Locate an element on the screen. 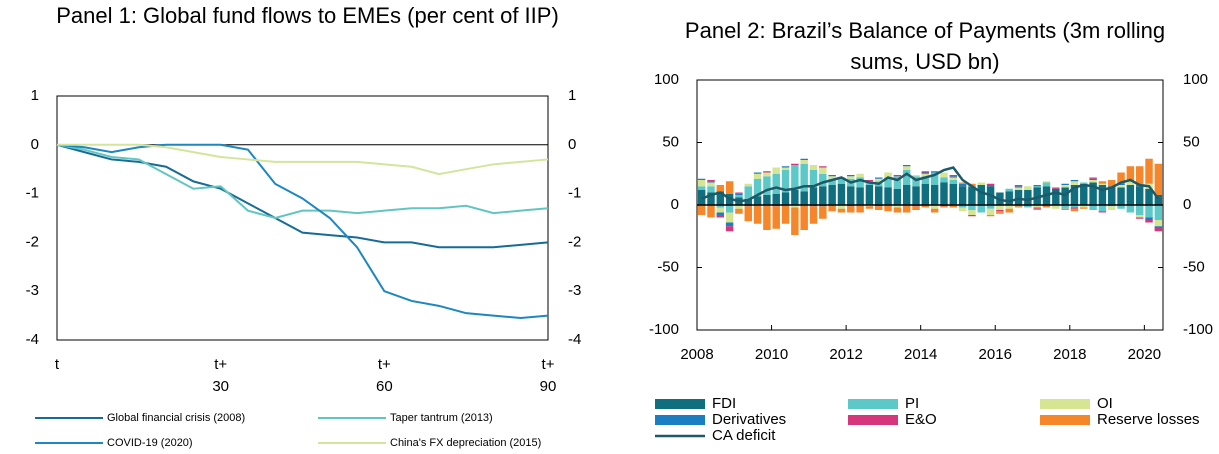  y-tick-label: -3 is located at coordinates (32, 290).